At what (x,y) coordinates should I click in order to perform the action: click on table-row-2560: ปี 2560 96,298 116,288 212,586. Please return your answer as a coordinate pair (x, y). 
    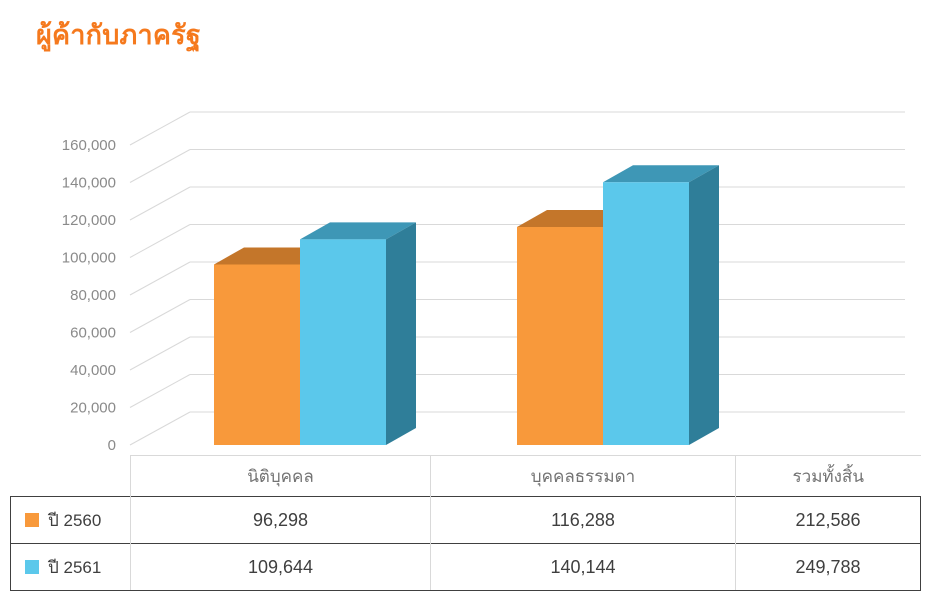
    Looking at the image, I should click on (465, 520).